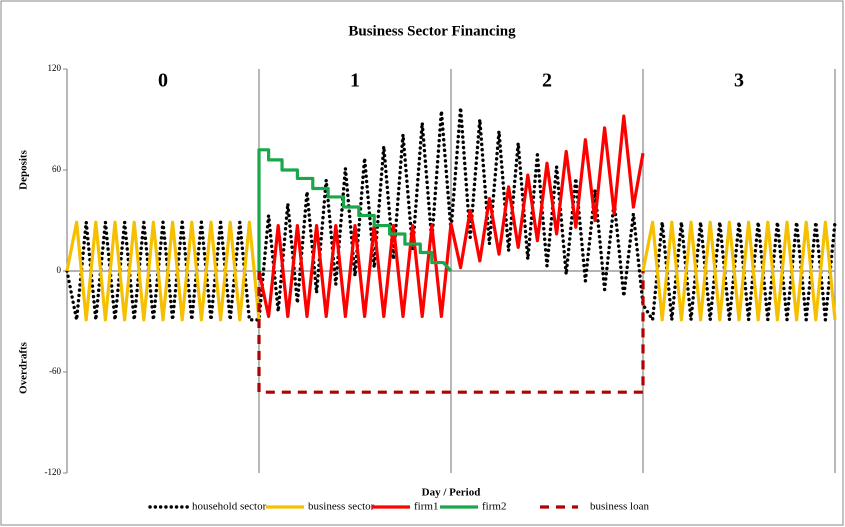  Describe the element at coordinates (355, 81) in the screenshot. I see `period-label: 1` at that location.